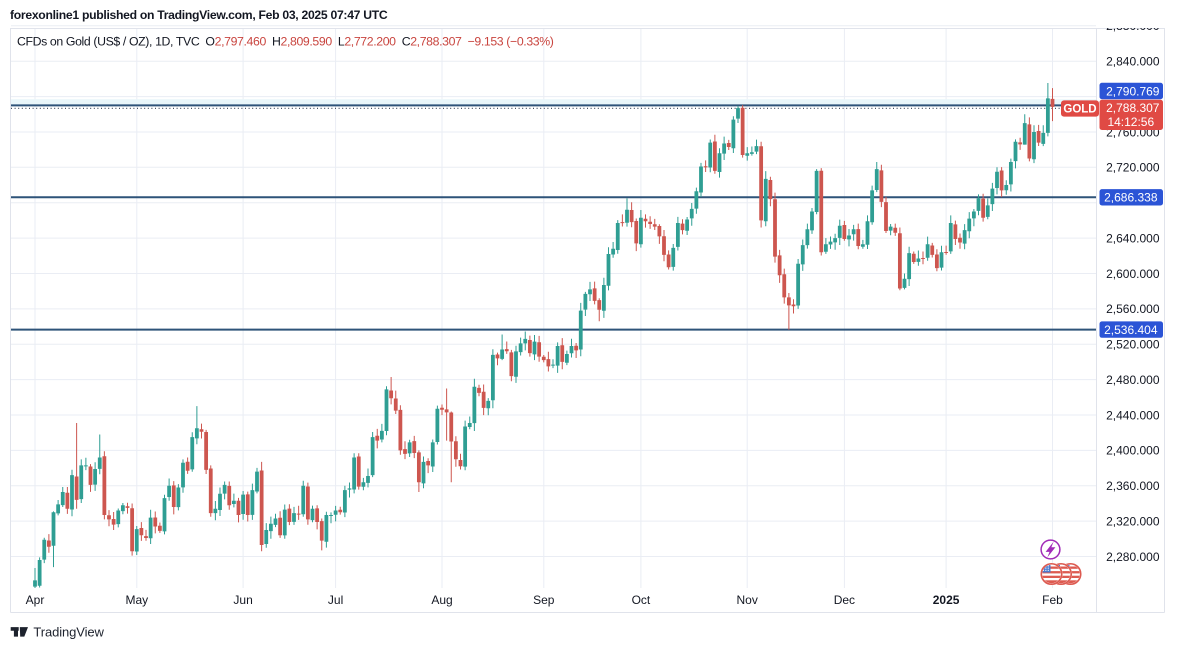  What do you see at coordinates (1133, 557) in the screenshot?
I see `svg-text: 2,280.000` at bounding box center [1133, 557].